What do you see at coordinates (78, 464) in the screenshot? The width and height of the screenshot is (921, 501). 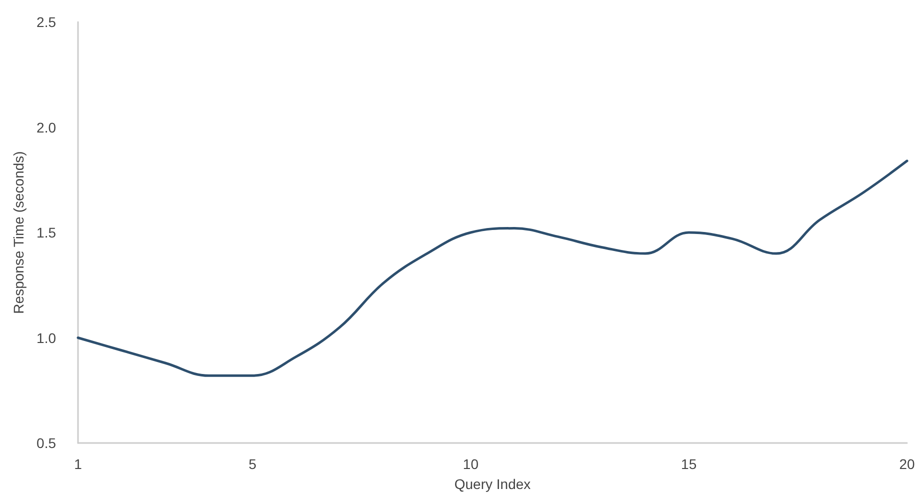 I see `x-tick-label: 1` at bounding box center [78, 464].